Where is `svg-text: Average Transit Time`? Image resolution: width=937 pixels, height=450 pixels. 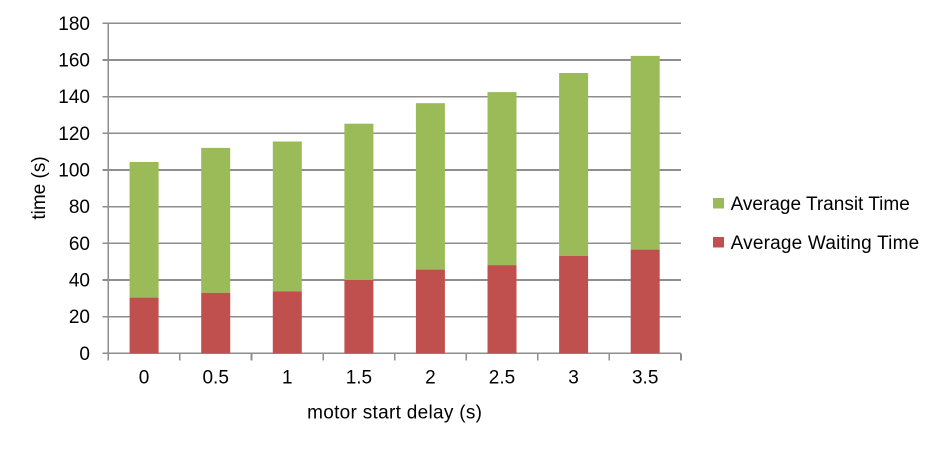 svg-text: Average Transit Time is located at coordinates (820, 204).